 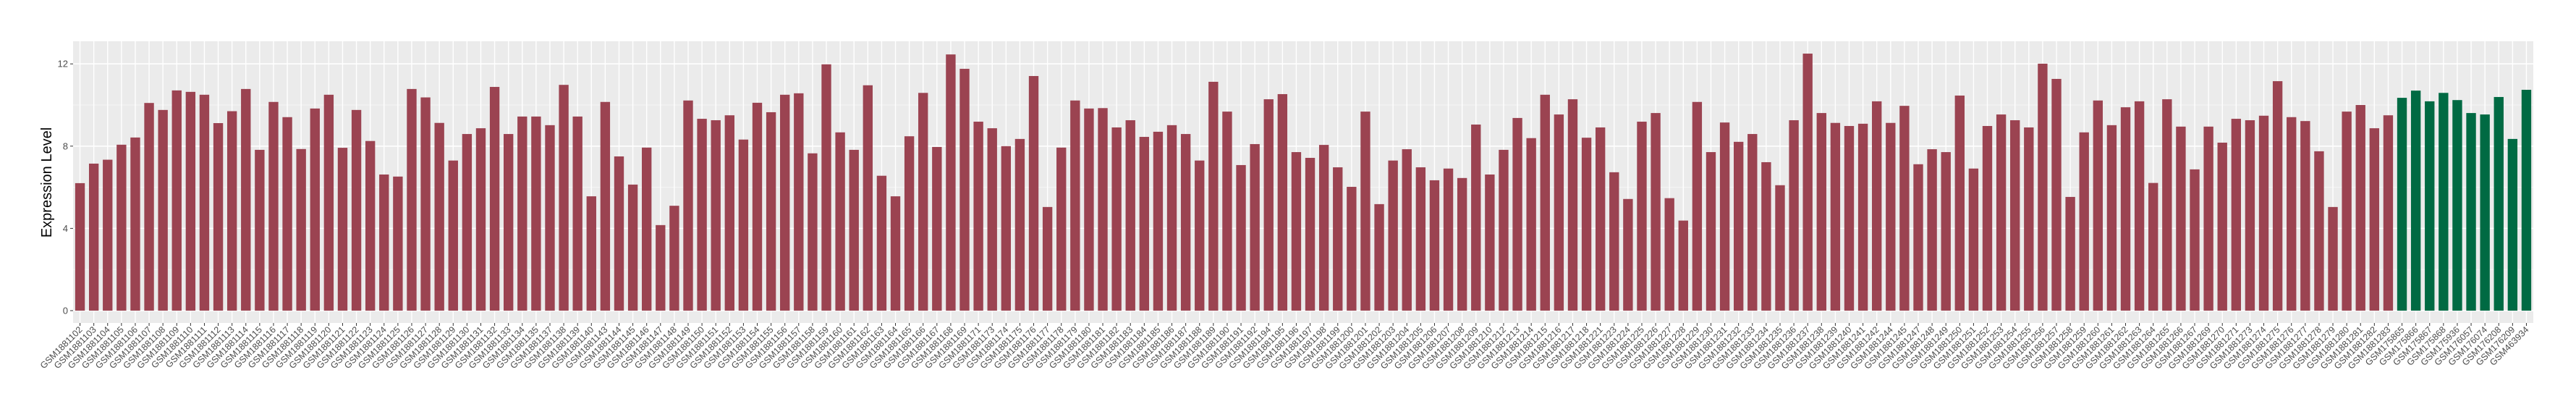 What do you see at coordinates (356, 210) in the screenshot?
I see `bar-GSM1881122` at bounding box center [356, 210].